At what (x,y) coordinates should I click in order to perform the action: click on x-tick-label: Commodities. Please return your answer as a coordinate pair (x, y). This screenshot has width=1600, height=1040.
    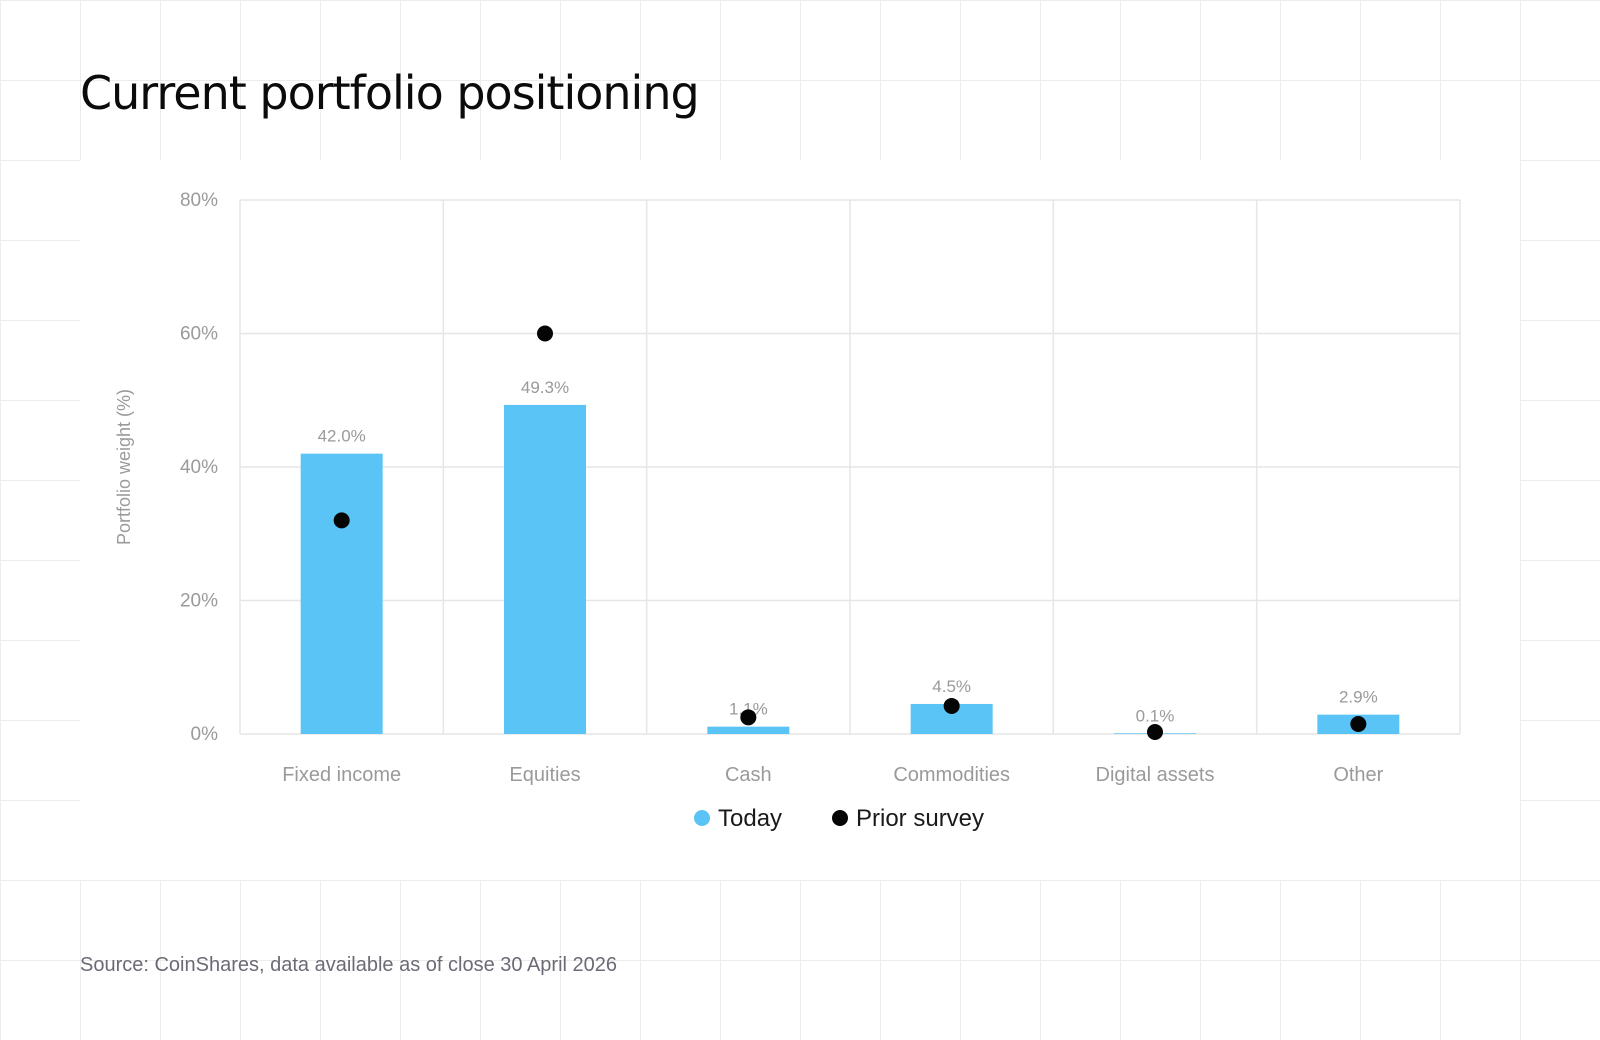
    Looking at the image, I should click on (951, 775).